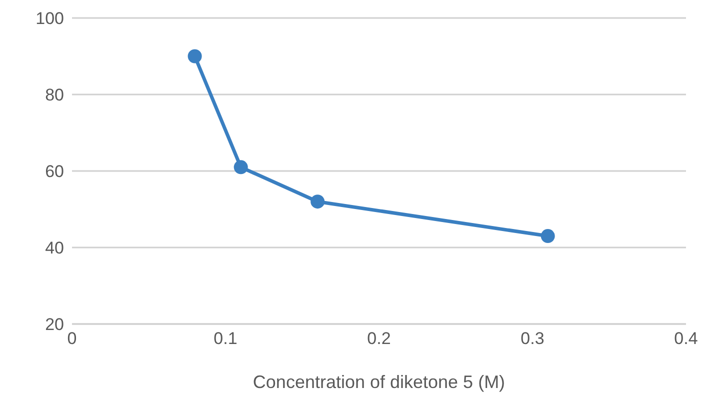 The width and height of the screenshot is (717, 412). I want to click on x-axis-title: Concentration of diketone 5 (M), so click(379, 382).